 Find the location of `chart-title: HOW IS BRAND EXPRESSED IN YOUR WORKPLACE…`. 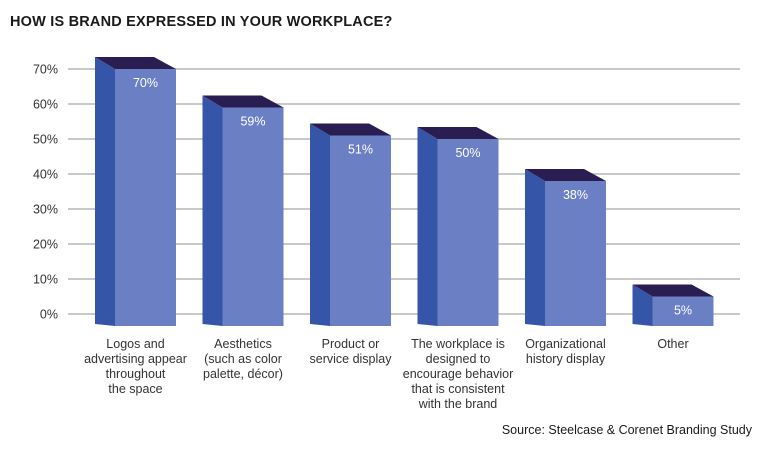

chart-title: HOW IS BRAND EXPRESSED IN YOUR WORKPLACE… is located at coordinates (201, 22).